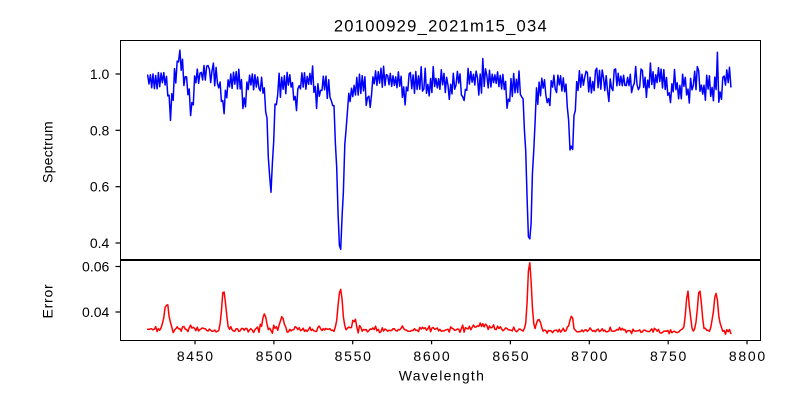 The image size is (800, 400). I want to click on svg-text: Spectrum, so click(47, 152).